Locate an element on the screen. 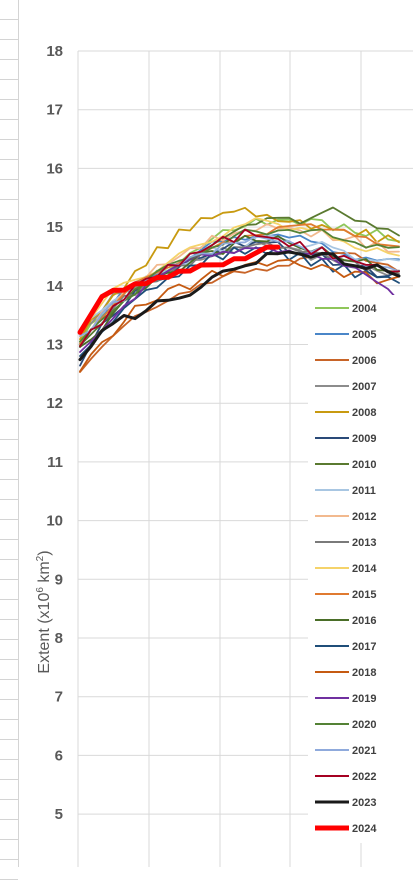 The image size is (413, 880). y-tick-label: 9 is located at coordinates (59, 579).